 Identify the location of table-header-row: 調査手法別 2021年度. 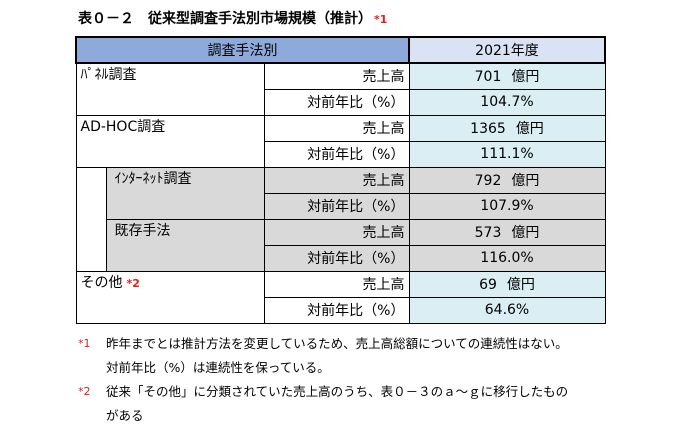
(340, 50).